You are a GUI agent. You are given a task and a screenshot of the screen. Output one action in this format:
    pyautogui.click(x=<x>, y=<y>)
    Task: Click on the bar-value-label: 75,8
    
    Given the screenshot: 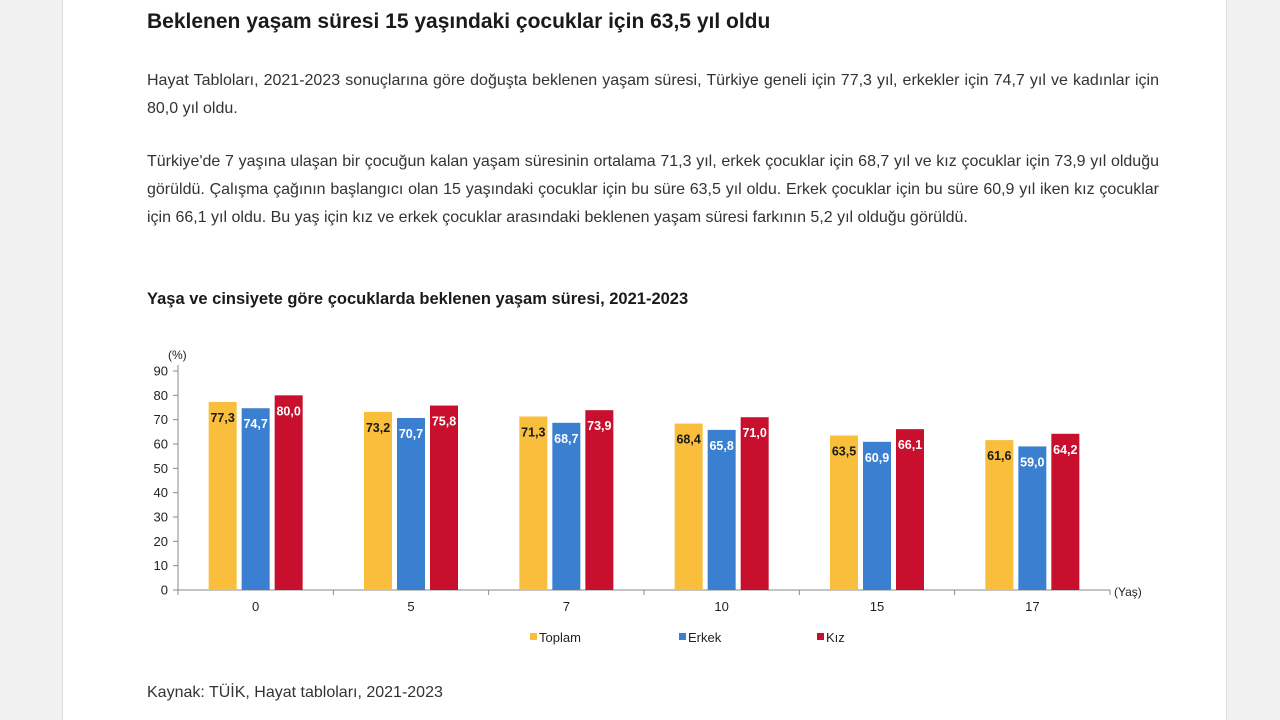 What is the action you would take?
    pyautogui.click(x=444, y=422)
    